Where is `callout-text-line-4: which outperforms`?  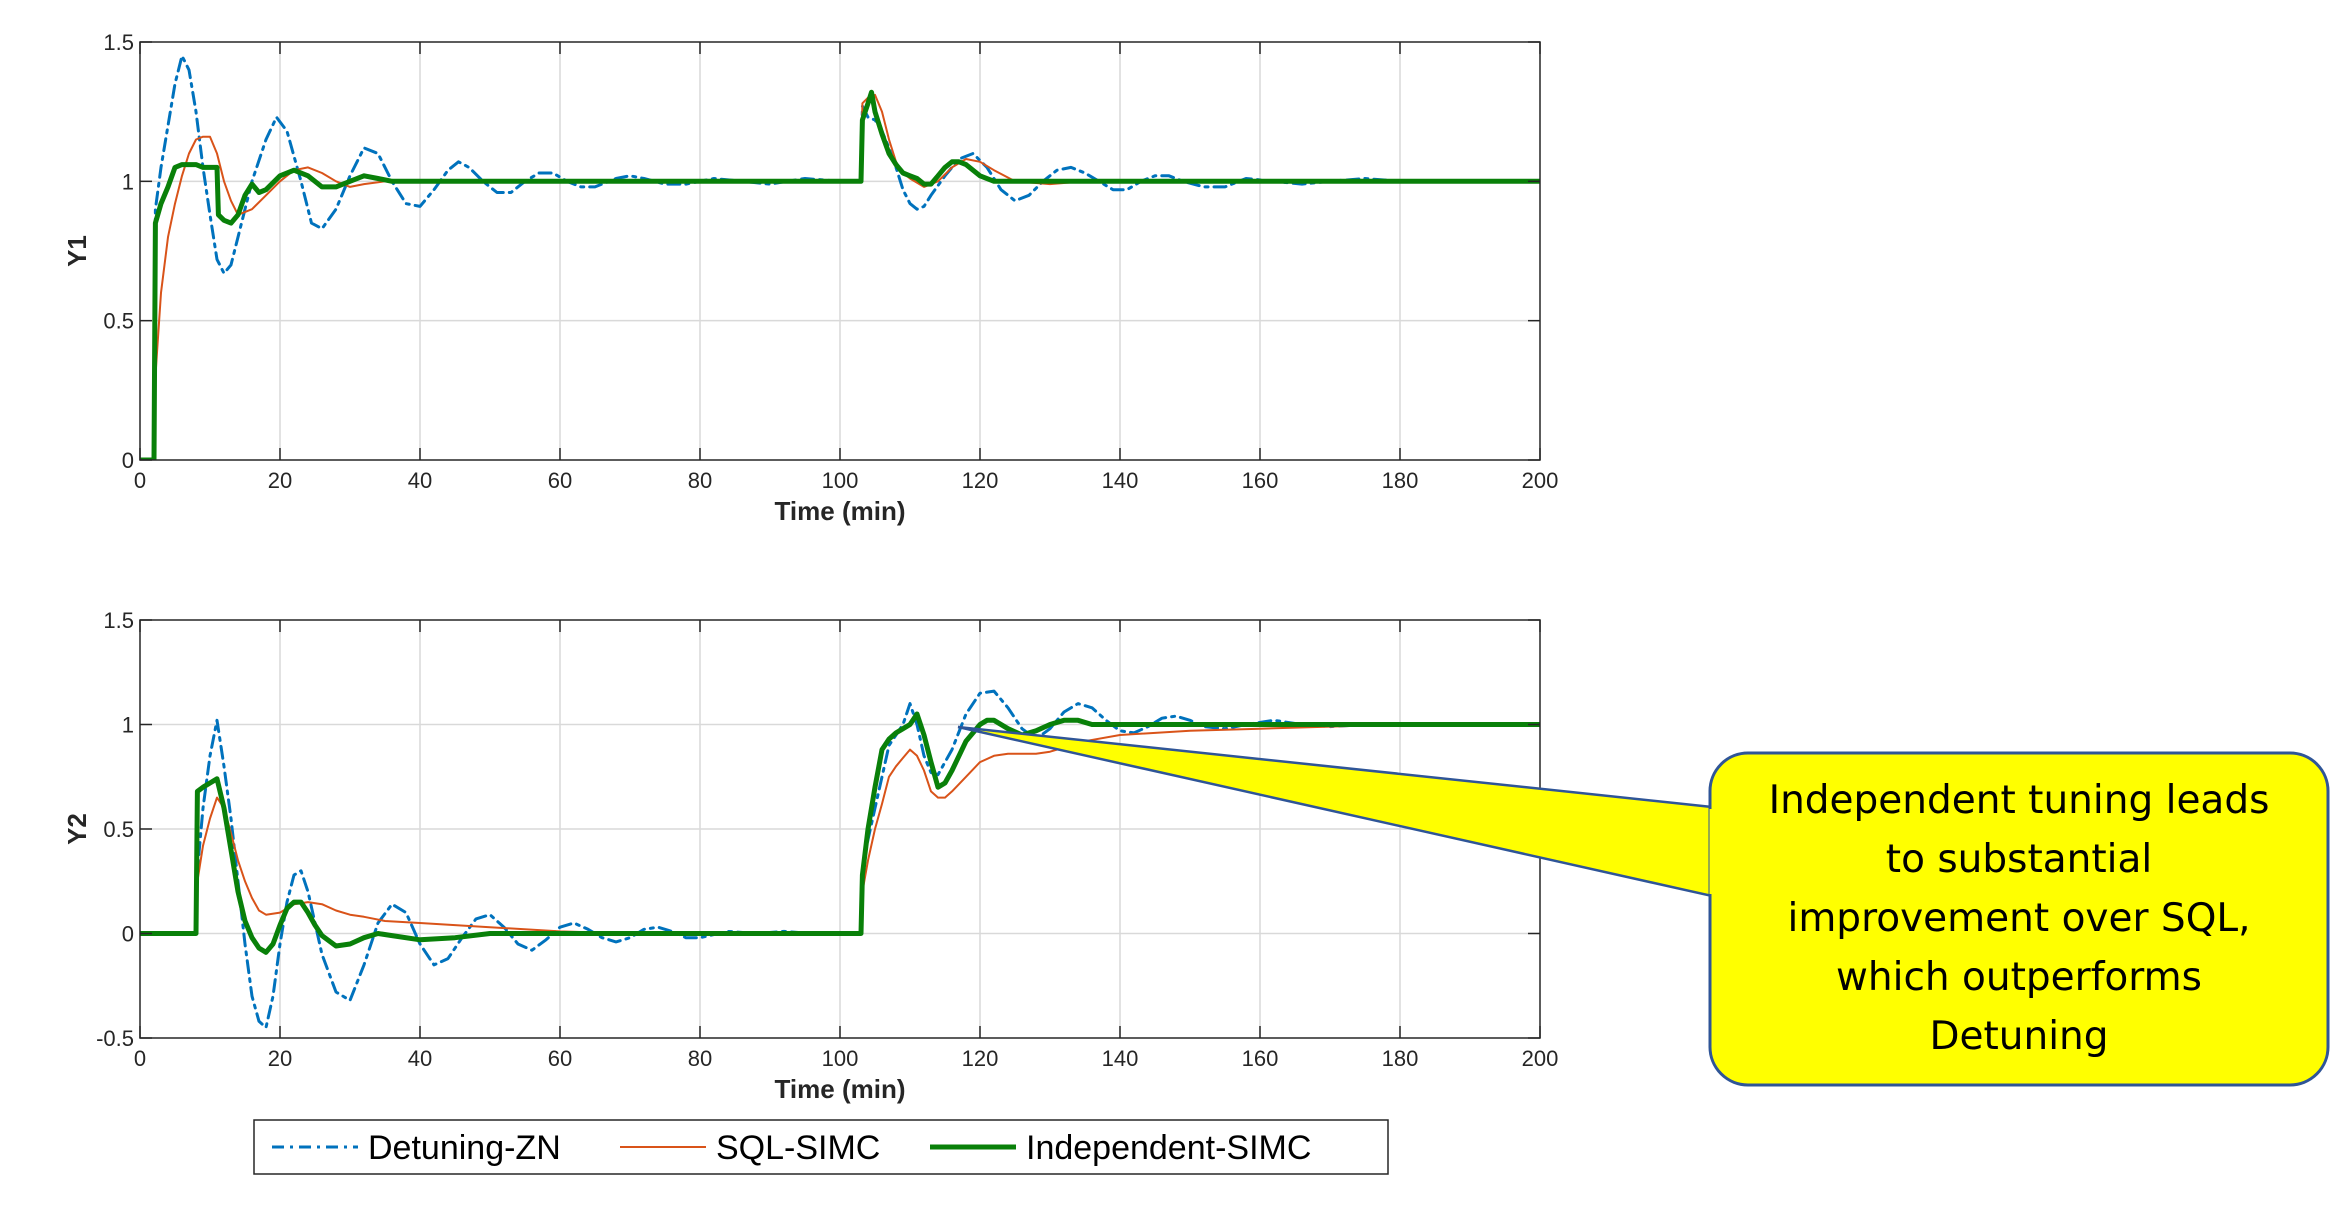
callout-text-line-4: which outperforms is located at coordinates (2019, 977).